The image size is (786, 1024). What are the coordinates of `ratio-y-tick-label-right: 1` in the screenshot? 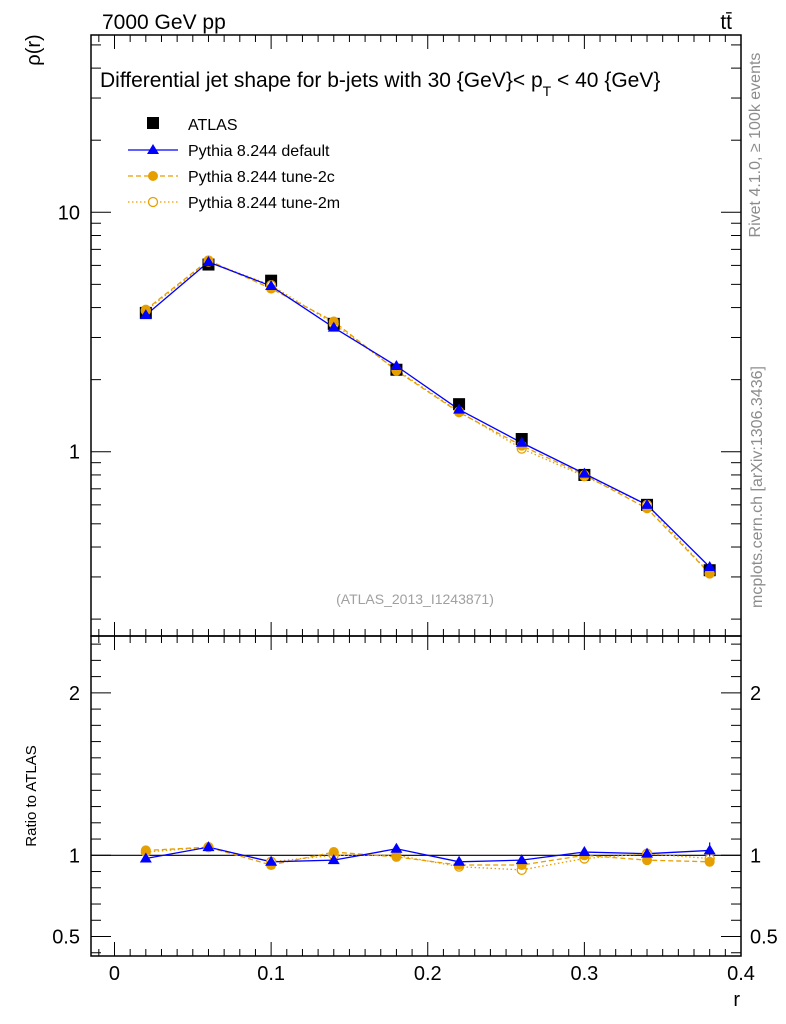 It's located at (755, 856).